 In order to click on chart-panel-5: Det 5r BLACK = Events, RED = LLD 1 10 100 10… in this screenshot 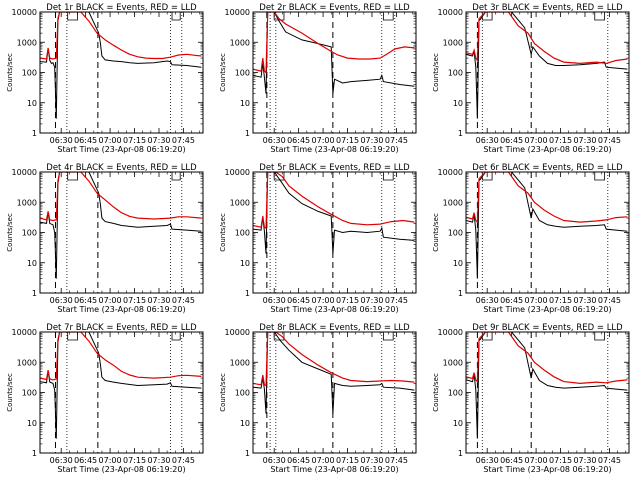, I will do `click(318, 238)`.